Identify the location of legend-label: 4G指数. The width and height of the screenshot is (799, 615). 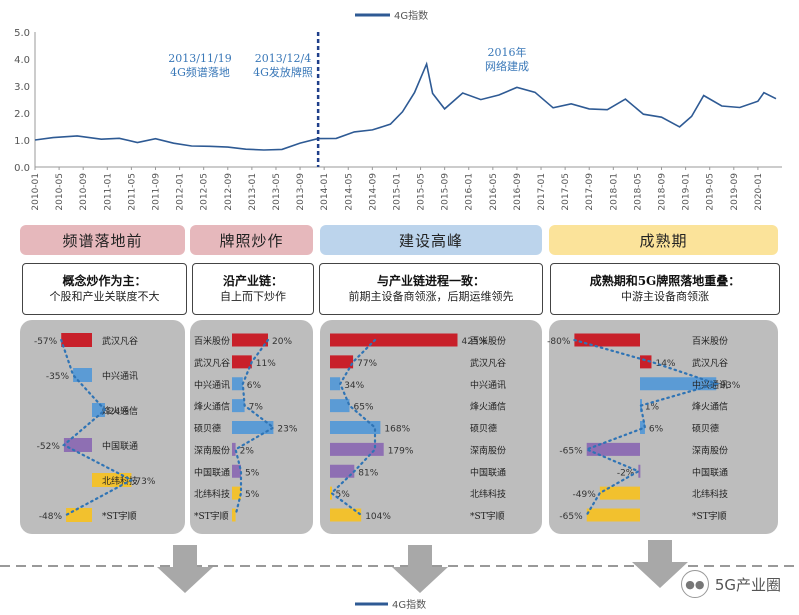
(411, 15).